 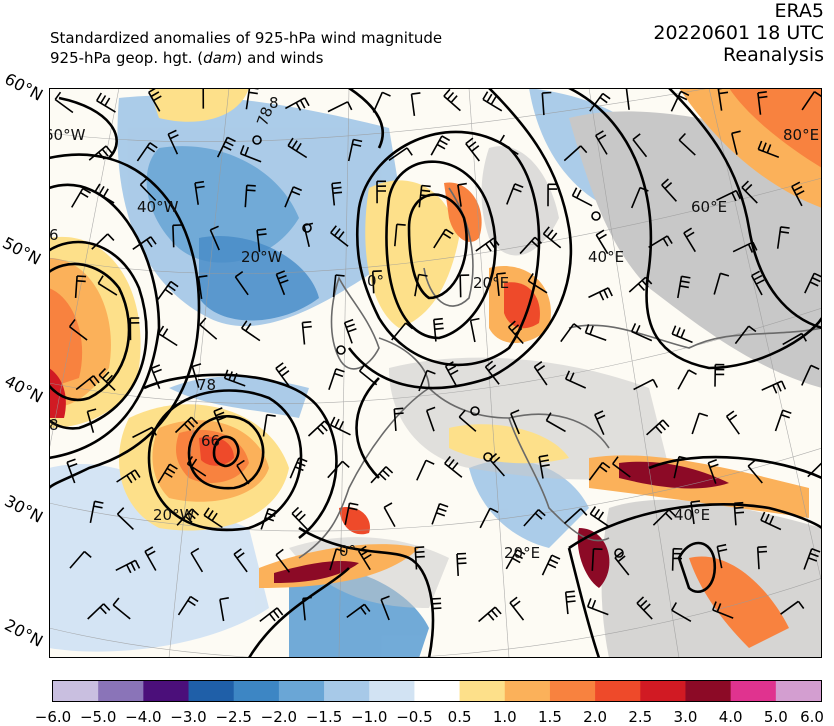 What do you see at coordinates (685, 717) in the screenshot?
I see `colorbar-tick-label: 3.0` at bounding box center [685, 717].